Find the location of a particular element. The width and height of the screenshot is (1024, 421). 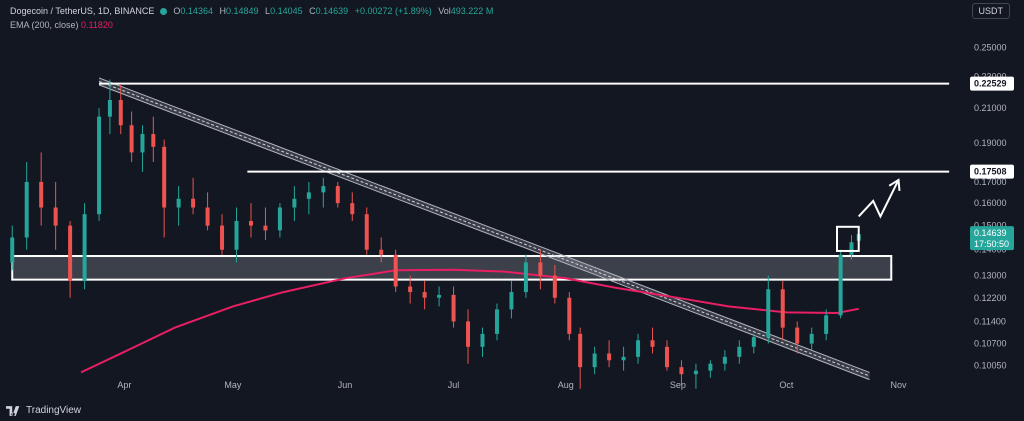

ema-row: EMA (200, close) 0.11820 is located at coordinates (253, 25).